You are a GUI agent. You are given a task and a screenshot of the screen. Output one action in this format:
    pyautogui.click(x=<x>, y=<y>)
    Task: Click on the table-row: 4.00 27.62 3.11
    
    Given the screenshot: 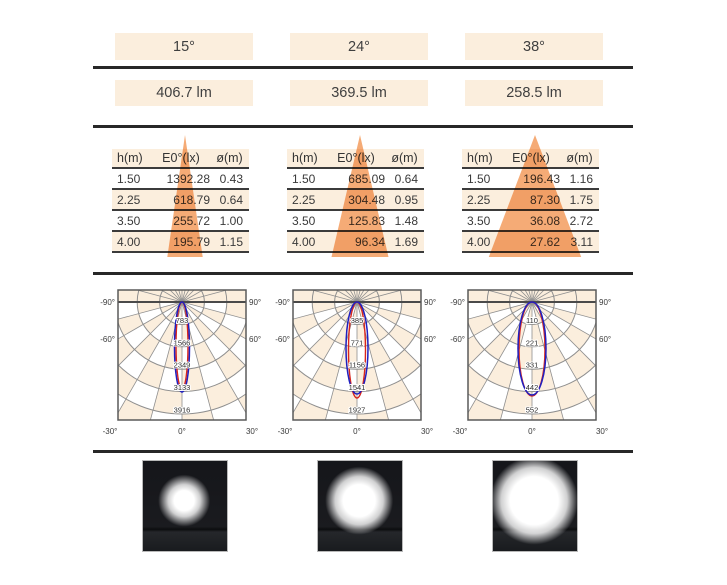 What is the action you would take?
    pyautogui.click(x=530, y=242)
    